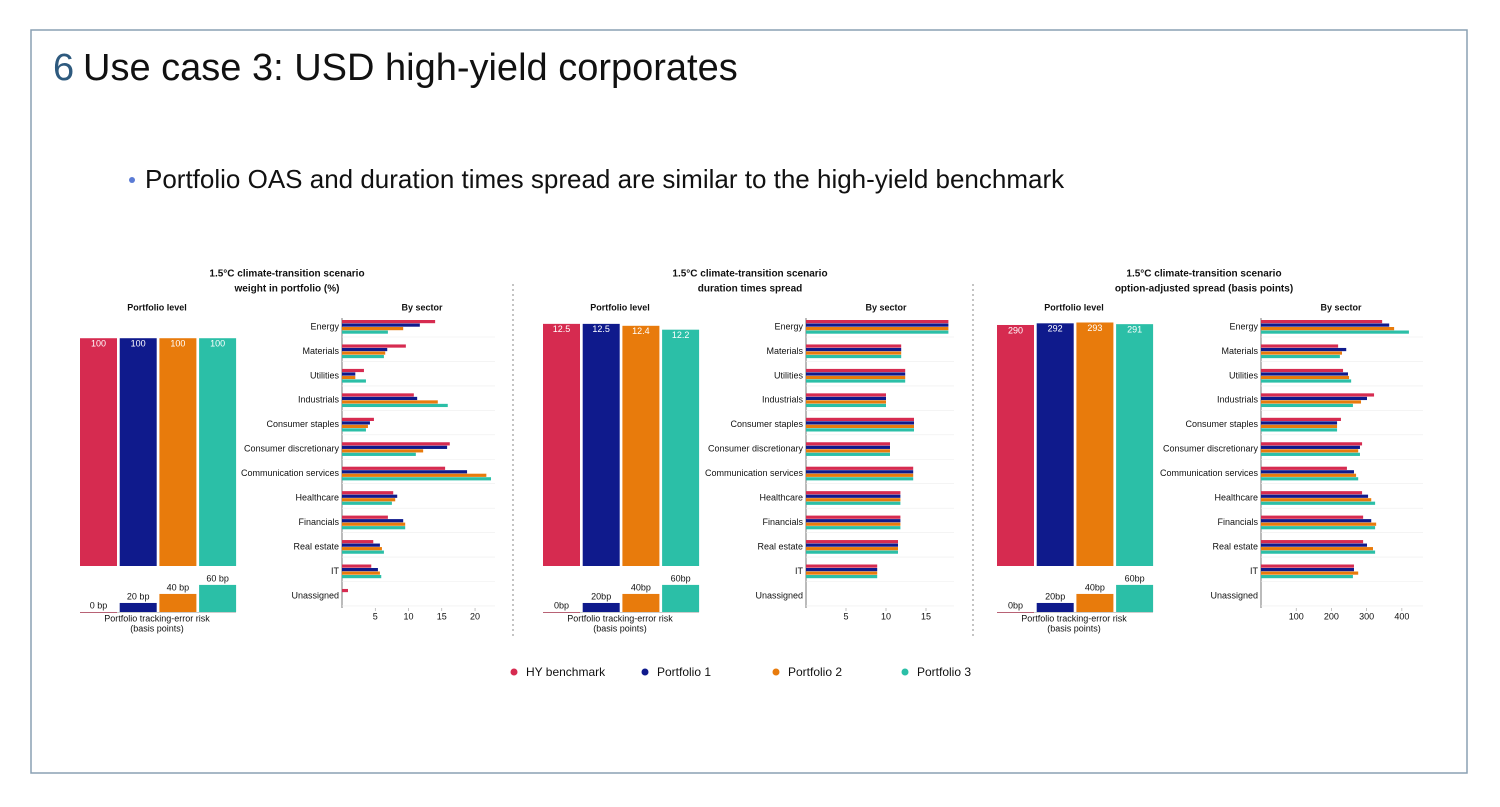 The image size is (1500, 807). What do you see at coordinates (1015, 605) in the screenshot?
I see `value-label: 0bp` at bounding box center [1015, 605].